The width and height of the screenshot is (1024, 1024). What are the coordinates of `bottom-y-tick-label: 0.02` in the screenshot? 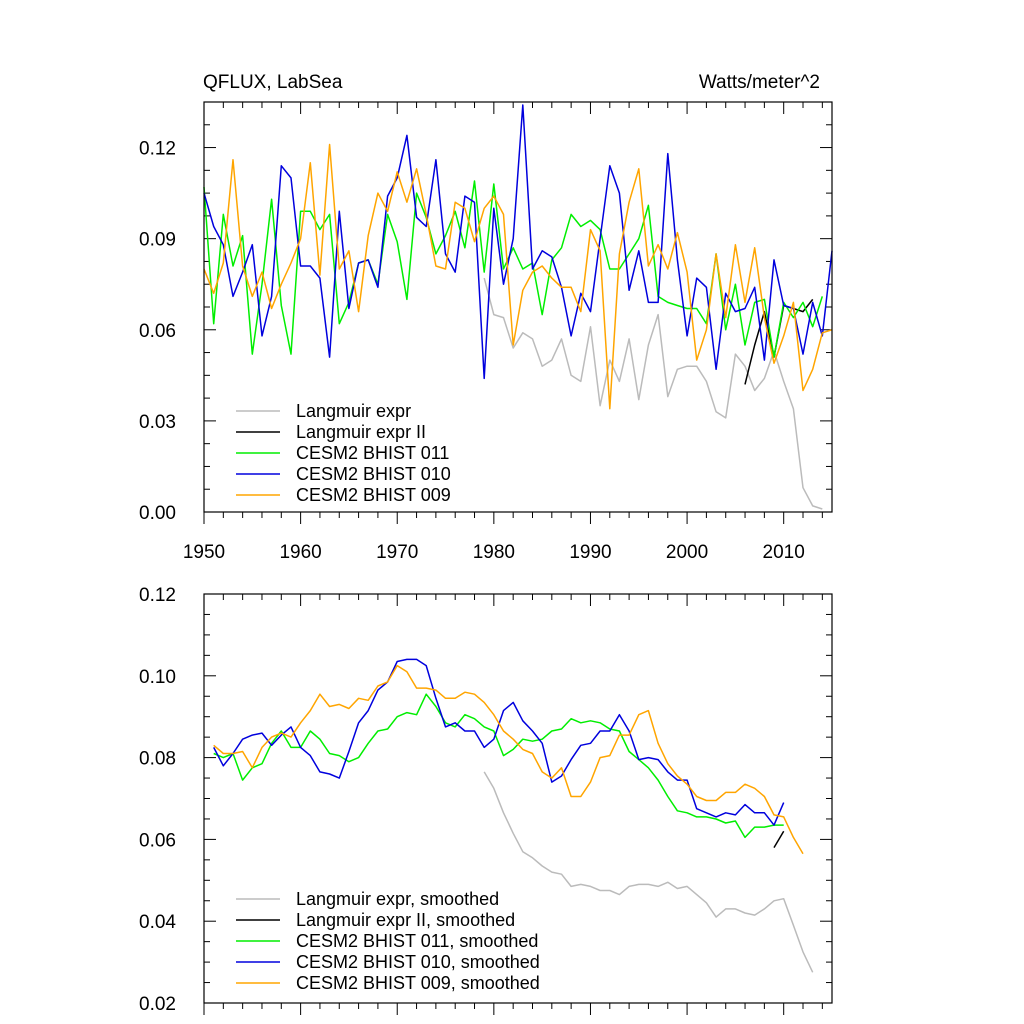 It's located at (157, 1004).